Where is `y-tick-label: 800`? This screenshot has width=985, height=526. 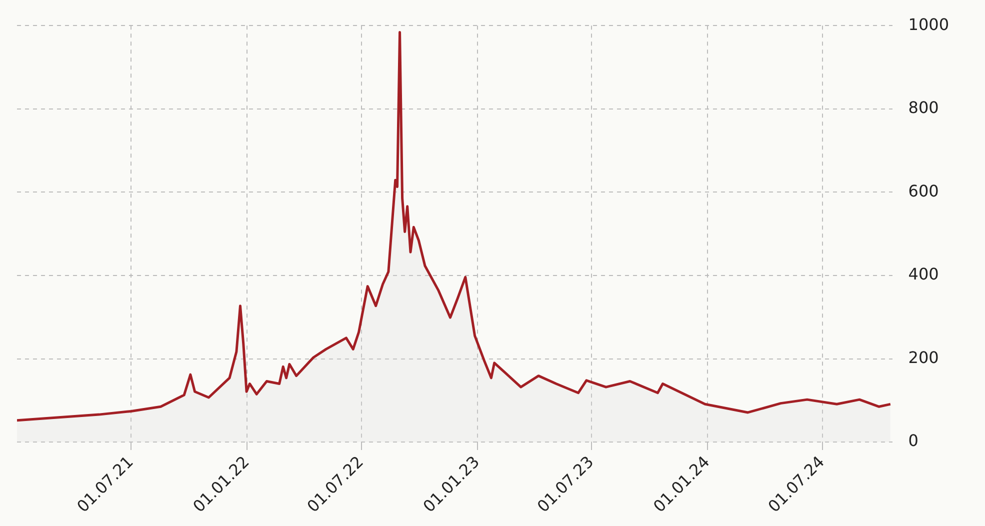
y-tick-label: 800 is located at coordinates (923, 108).